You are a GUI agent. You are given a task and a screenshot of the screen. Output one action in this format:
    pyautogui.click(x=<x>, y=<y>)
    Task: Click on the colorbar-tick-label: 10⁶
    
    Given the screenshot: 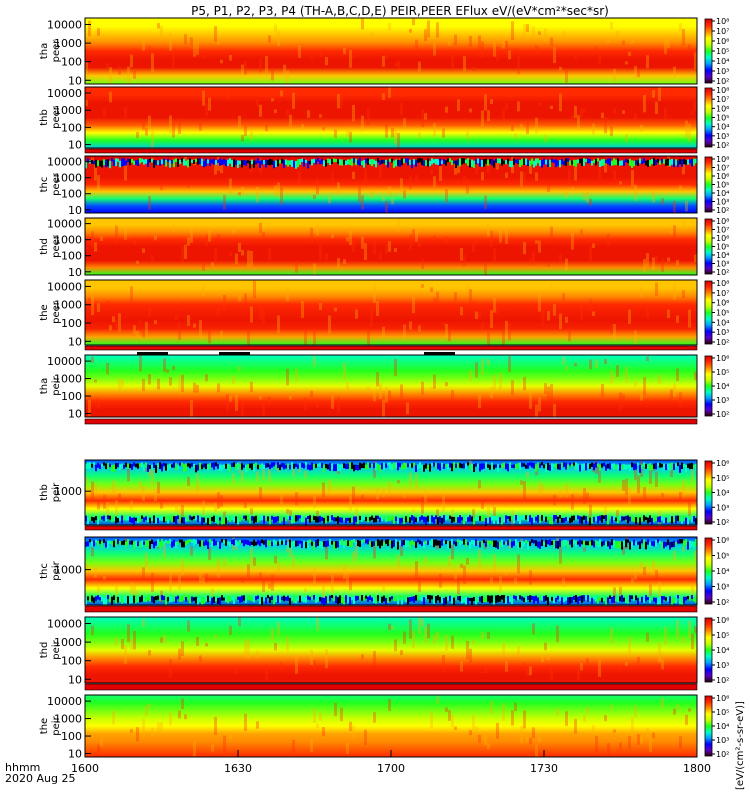 What is the action you would take?
    pyautogui.click(x=722, y=540)
    